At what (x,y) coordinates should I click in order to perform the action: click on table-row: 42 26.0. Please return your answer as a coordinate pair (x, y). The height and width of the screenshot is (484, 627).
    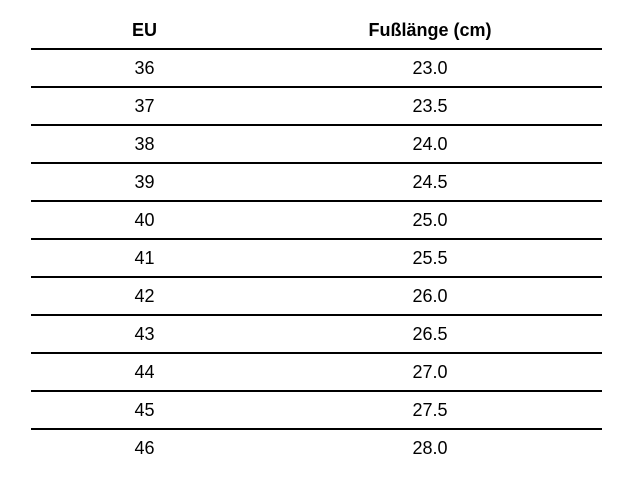
    Looking at the image, I should click on (316, 296).